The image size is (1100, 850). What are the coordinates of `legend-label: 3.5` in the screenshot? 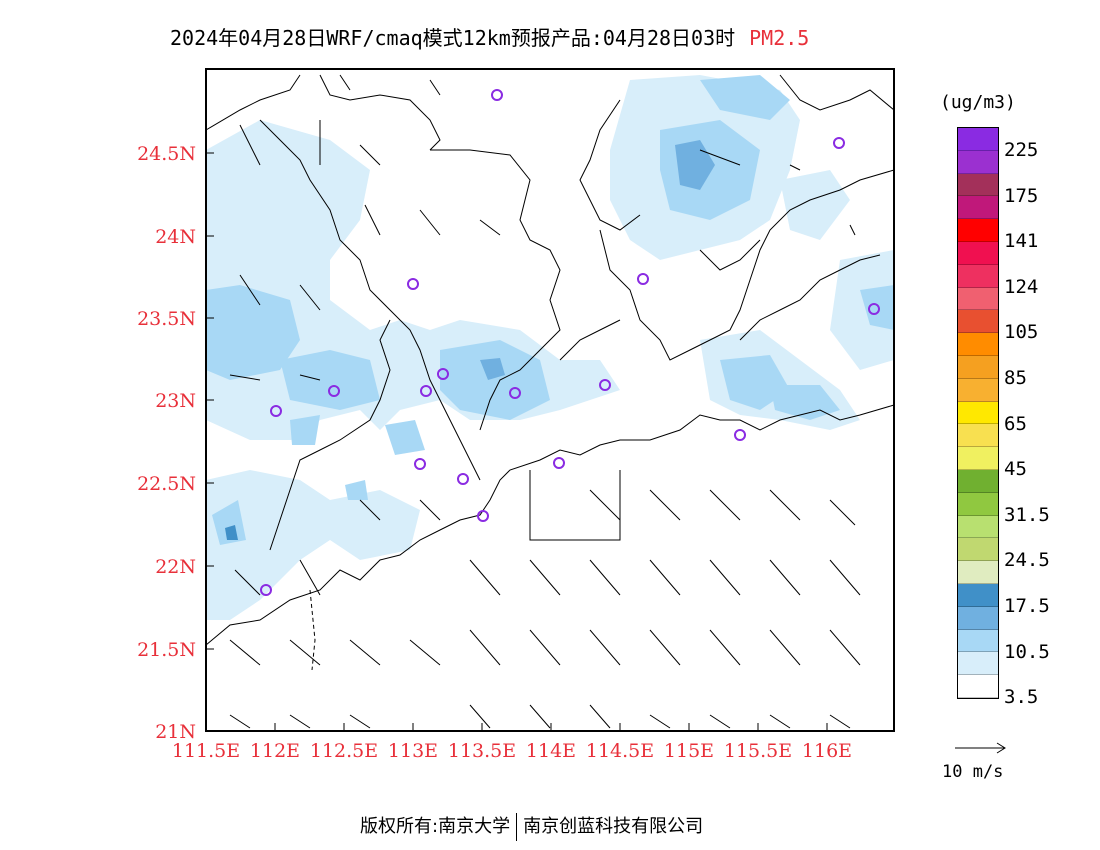 It's located at (1021, 697).